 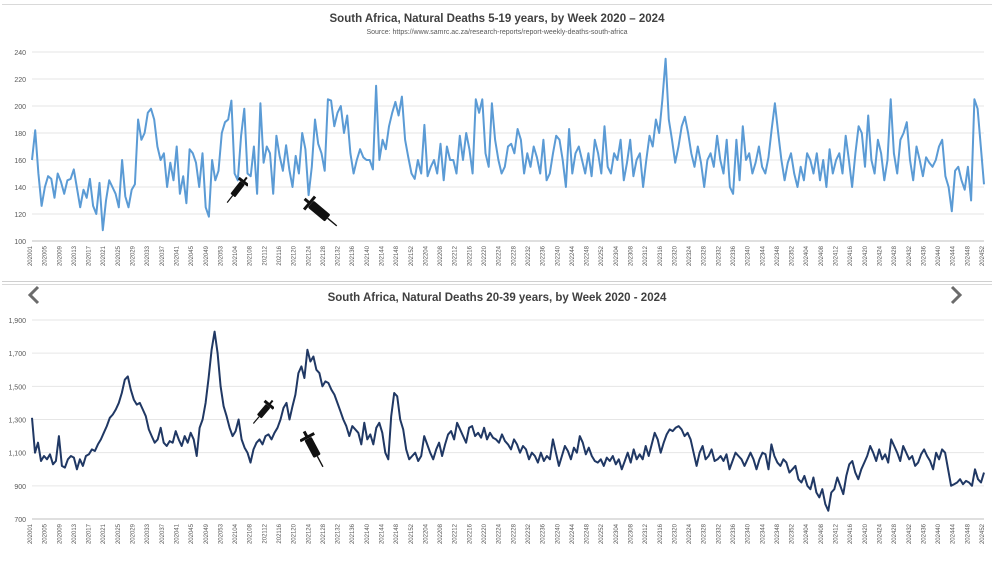 I want to click on x-tick-label: 202144, so click(x=383, y=533).